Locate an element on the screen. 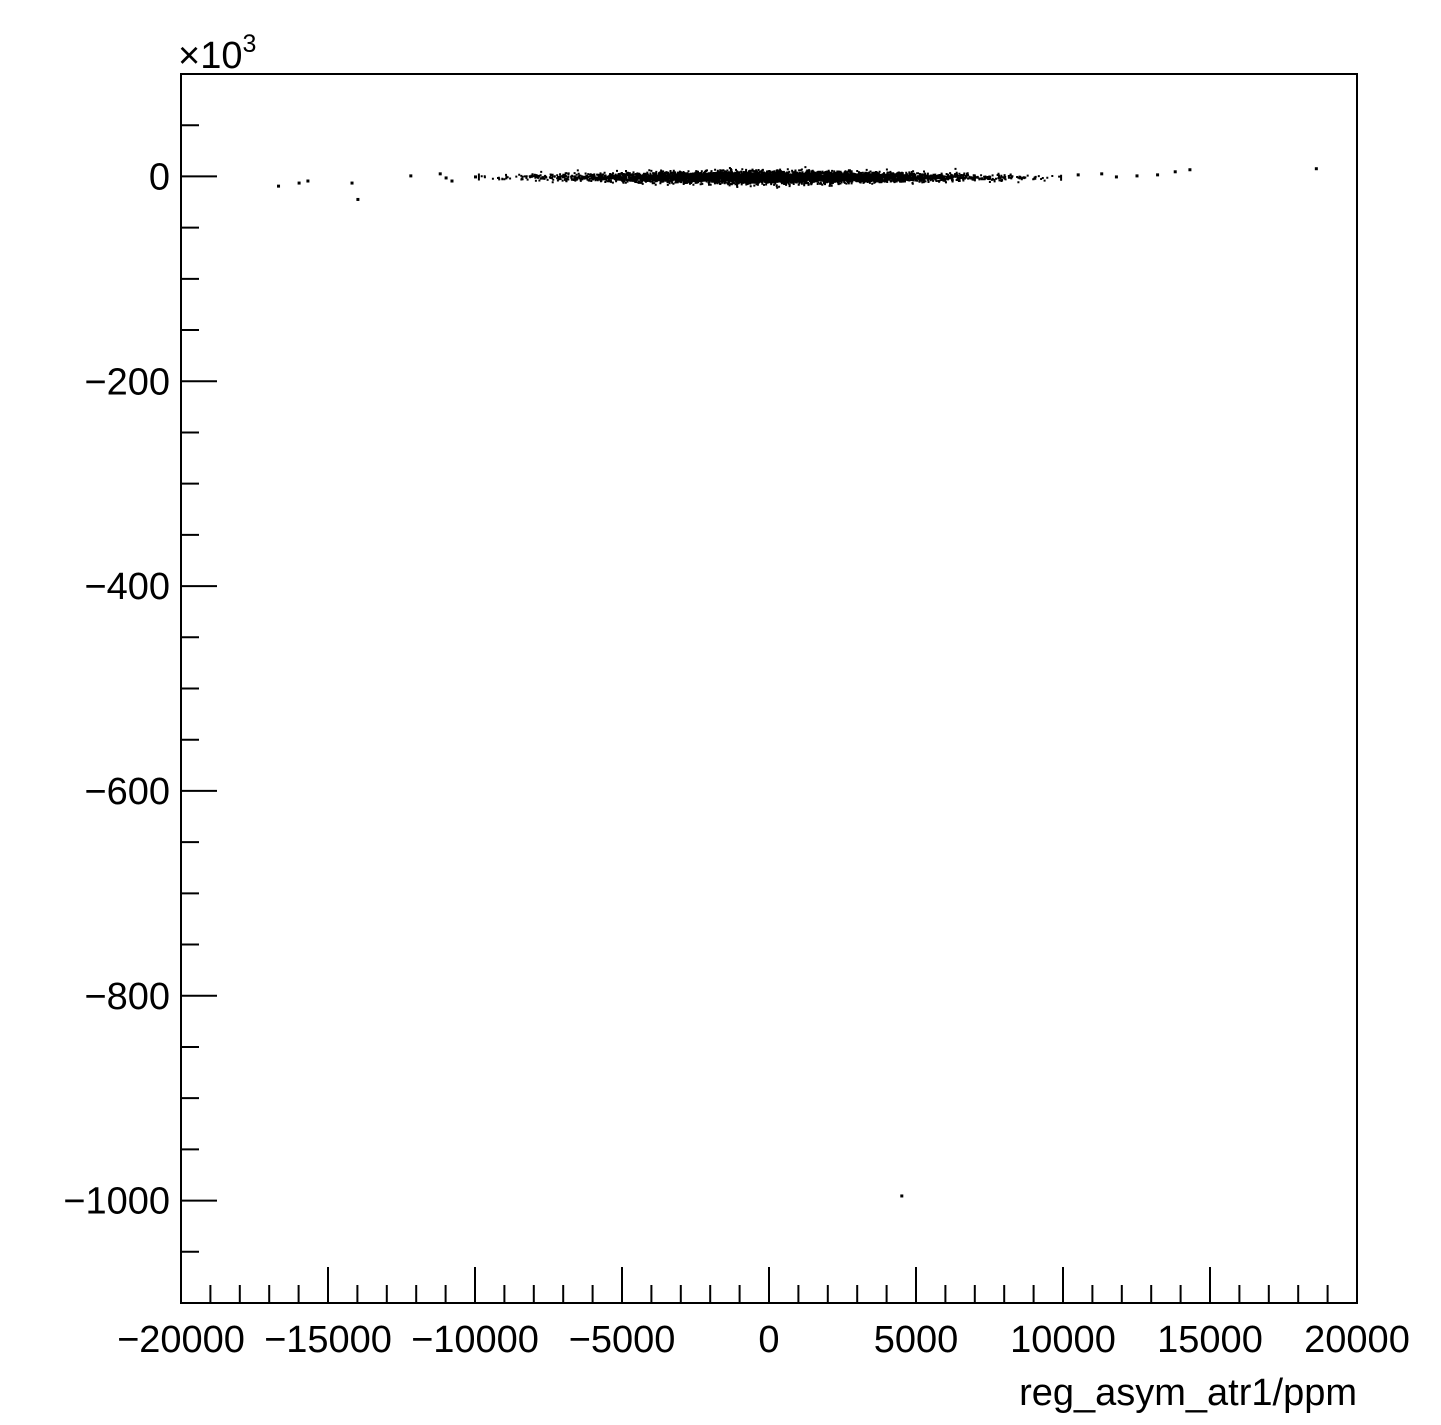 This screenshot has width=1441, height=1425. y-tick-label: −800 is located at coordinates (127, 997).